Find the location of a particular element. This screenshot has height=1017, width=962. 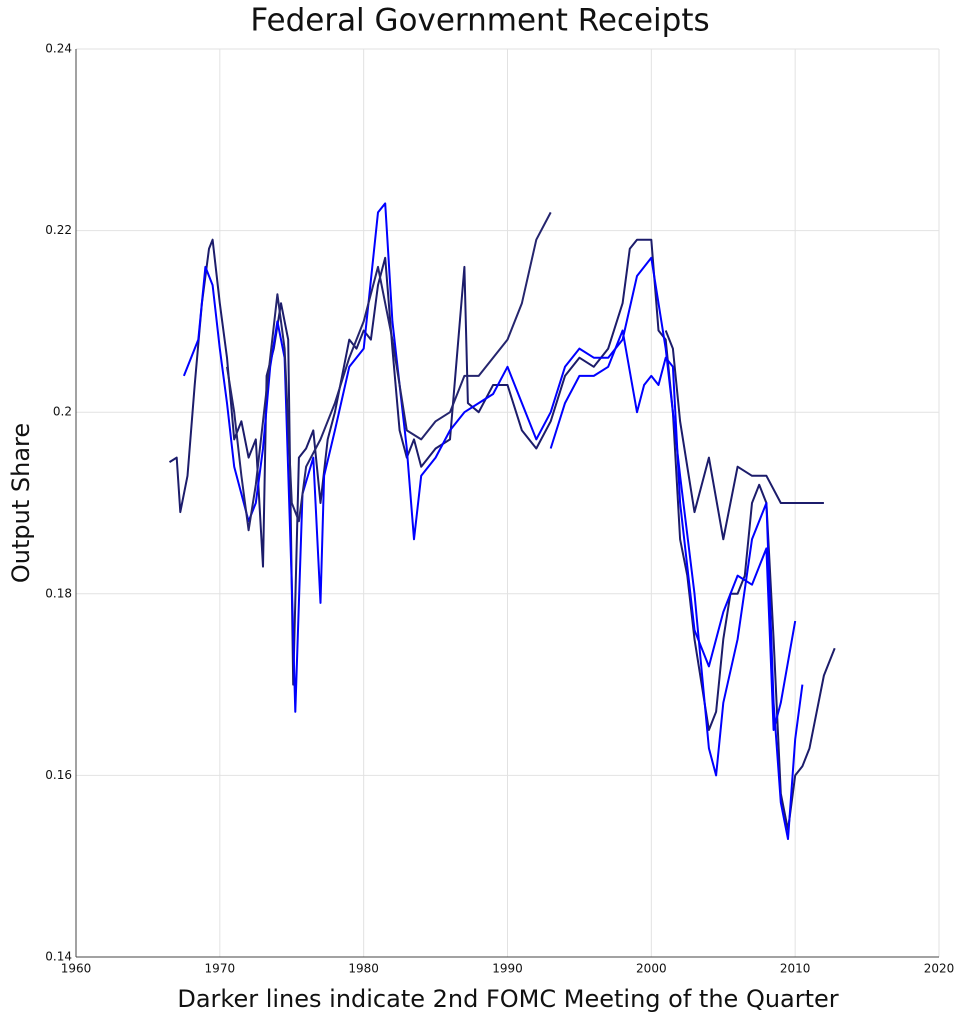

y-tick-label: 0.14 is located at coordinates (58, 957).